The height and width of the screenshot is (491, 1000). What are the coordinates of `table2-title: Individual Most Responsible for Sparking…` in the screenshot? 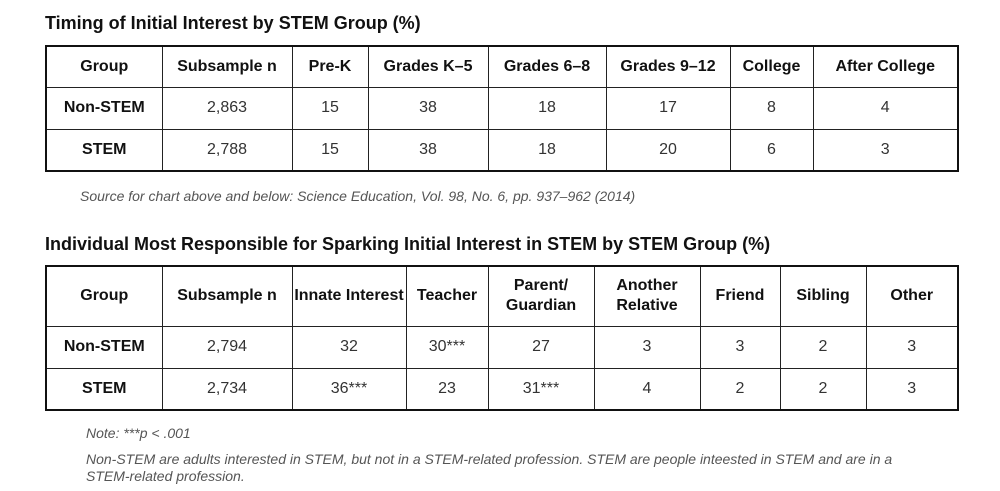 It's located at (408, 244).